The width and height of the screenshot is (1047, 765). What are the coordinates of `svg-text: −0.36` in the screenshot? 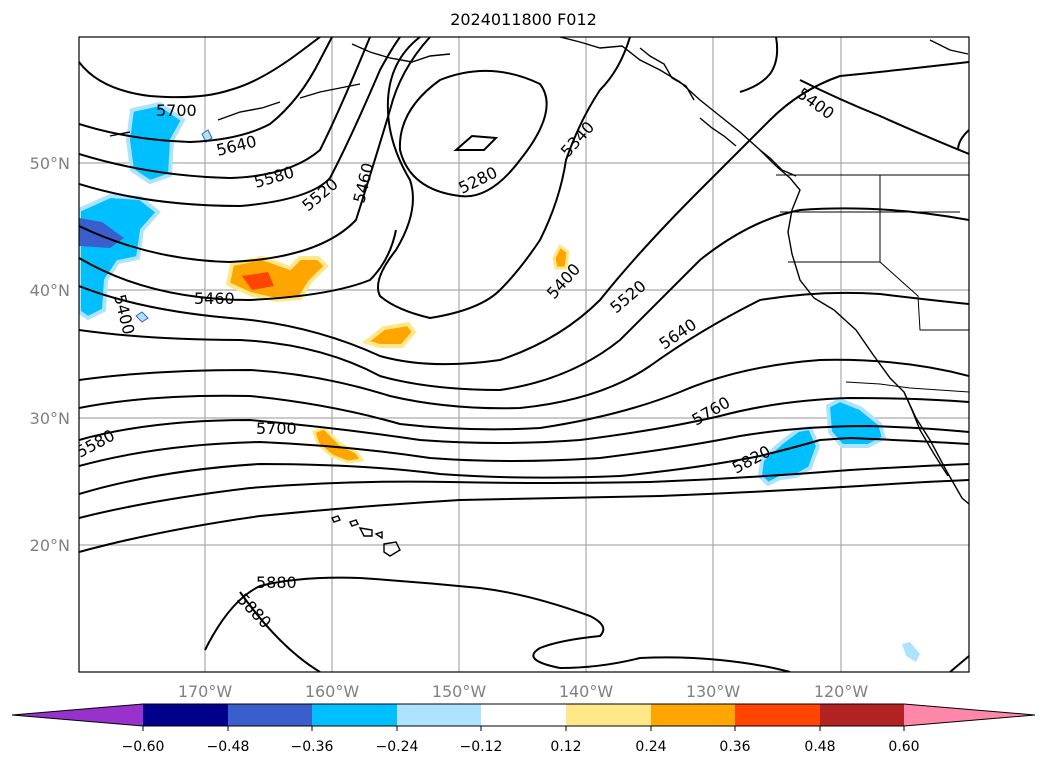 It's located at (312, 747).